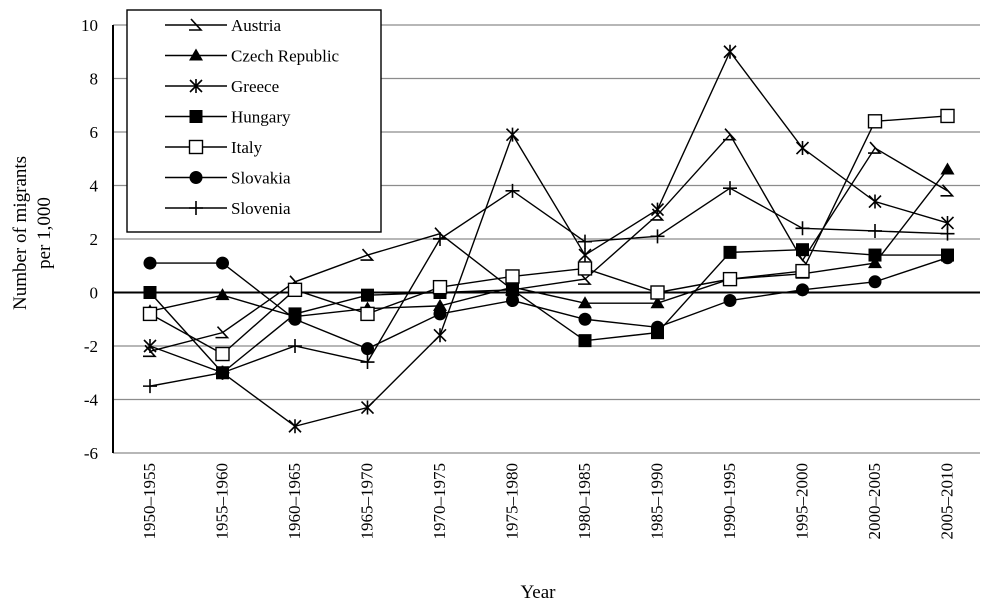 Image resolution: width=983 pixels, height=608 pixels. I want to click on y-tick-label: -6, so click(91, 453).